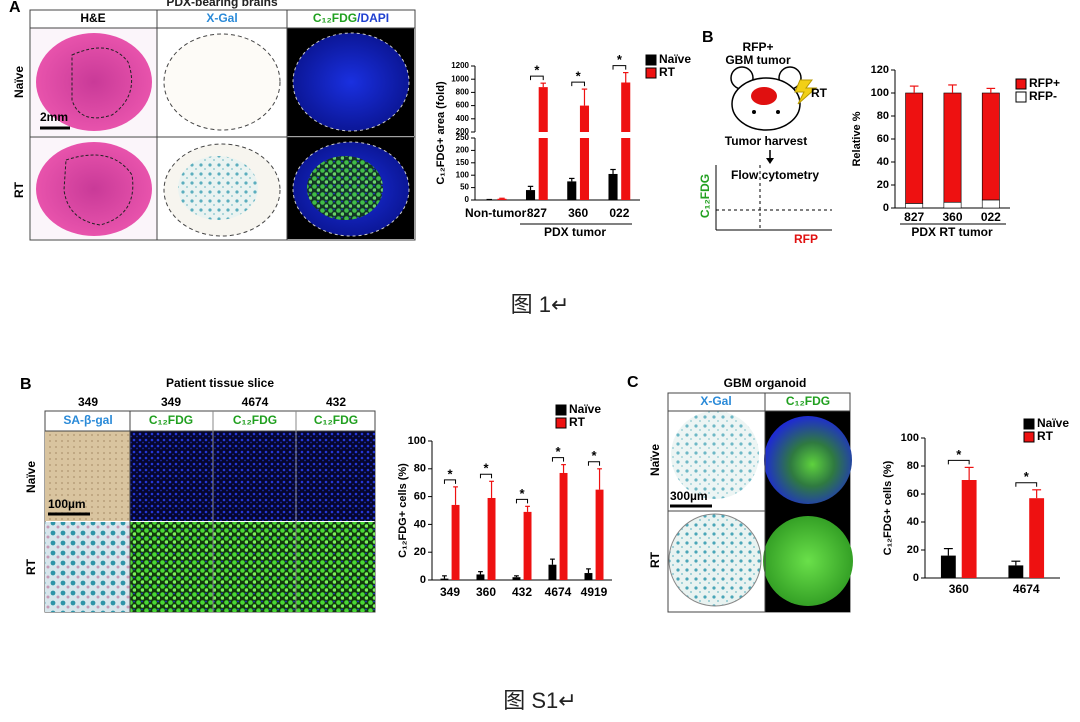 This screenshot has height=722, width=1080. What do you see at coordinates (765, 383) in the screenshot?
I see `panel-title: GBM organoid` at bounding box center [765, 383].